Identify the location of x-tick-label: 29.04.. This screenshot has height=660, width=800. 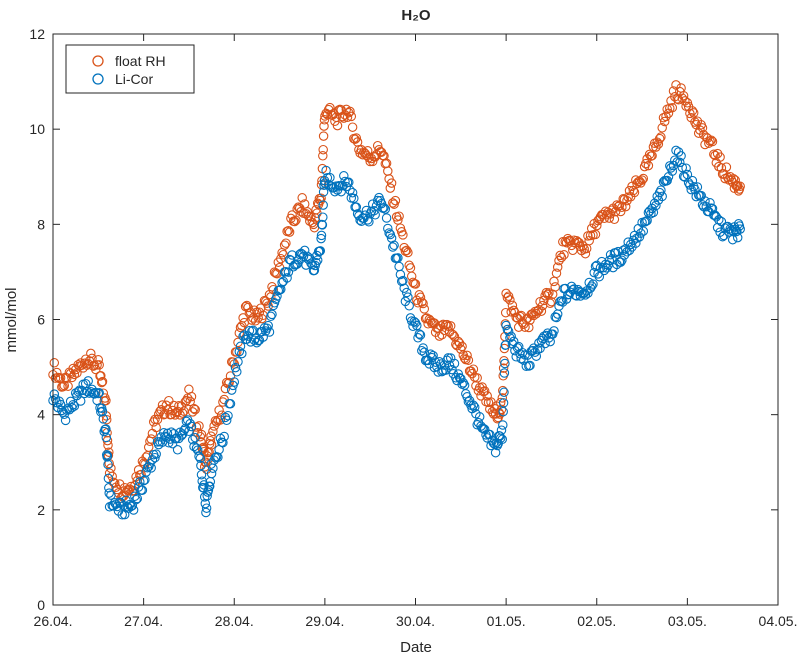
(324, 621).